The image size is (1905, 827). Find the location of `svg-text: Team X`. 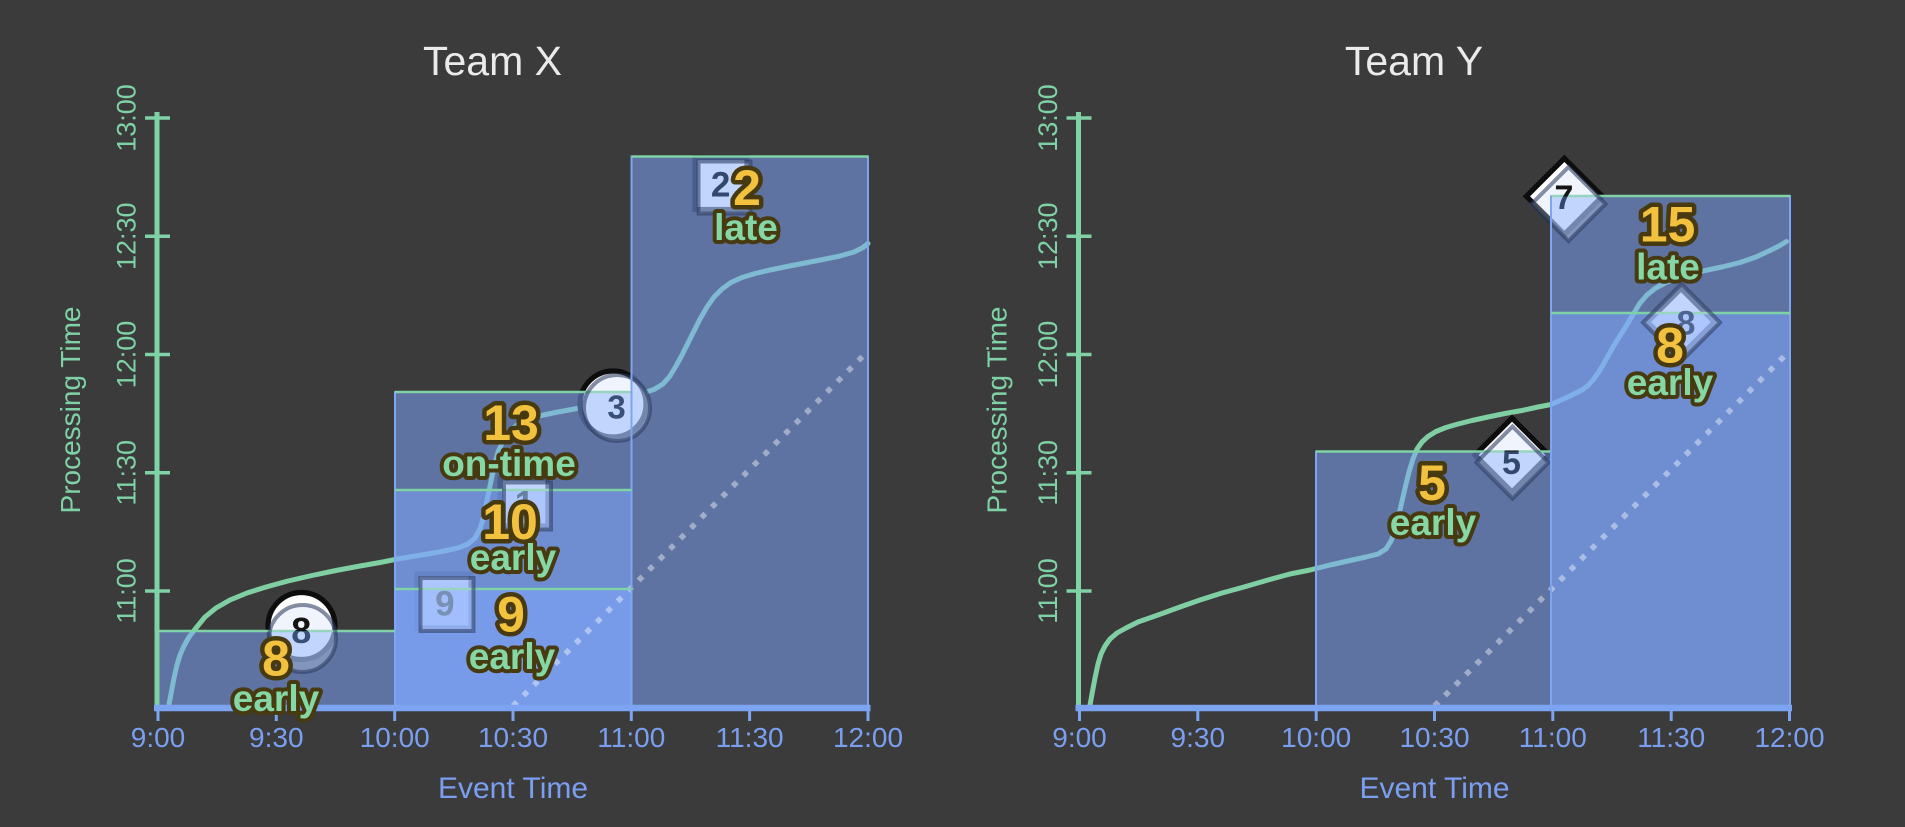

svg-text: Team X is located at coordinates (492, 61).